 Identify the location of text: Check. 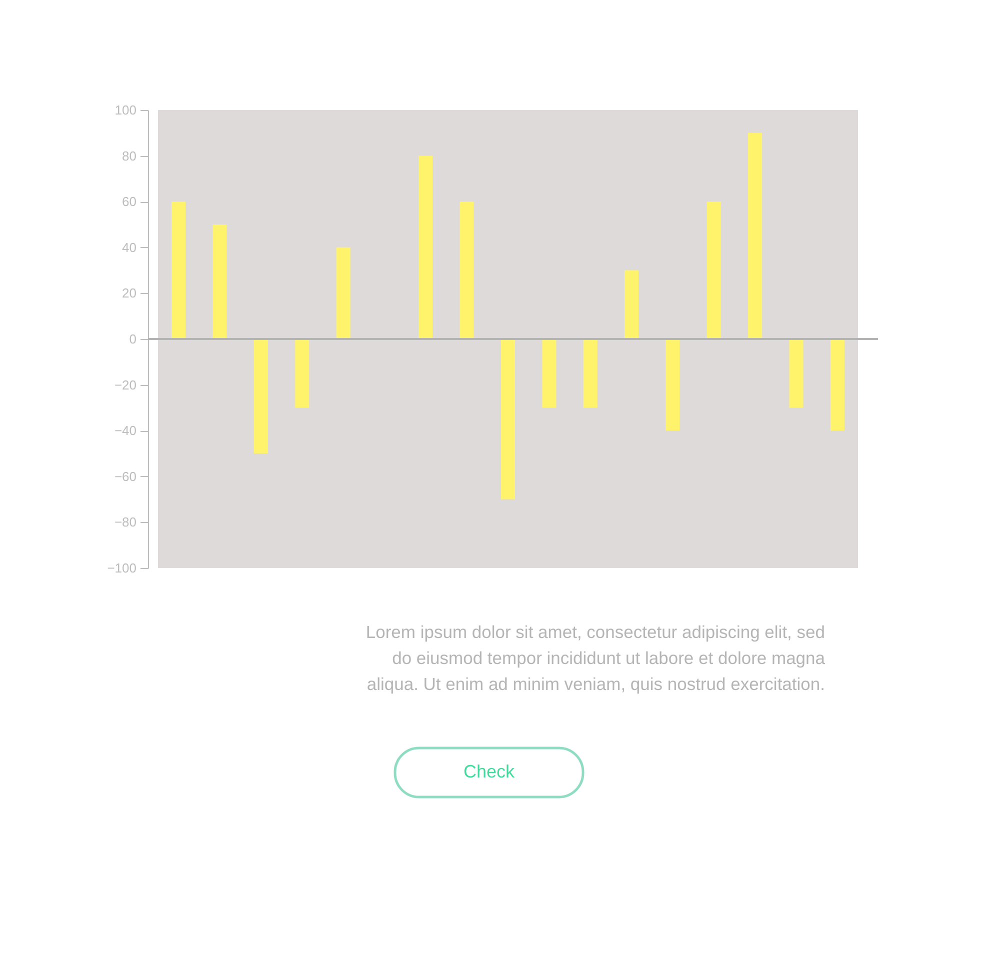
(489, 772).